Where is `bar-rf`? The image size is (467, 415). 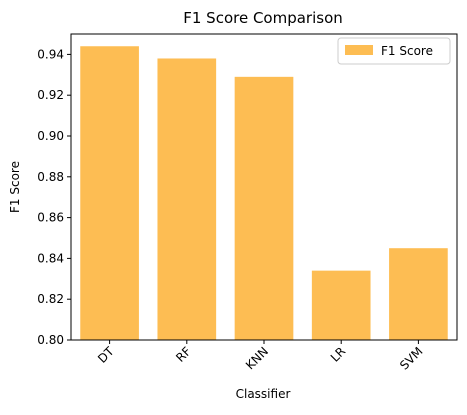
bar-rf is located at coordinates (187, 199).